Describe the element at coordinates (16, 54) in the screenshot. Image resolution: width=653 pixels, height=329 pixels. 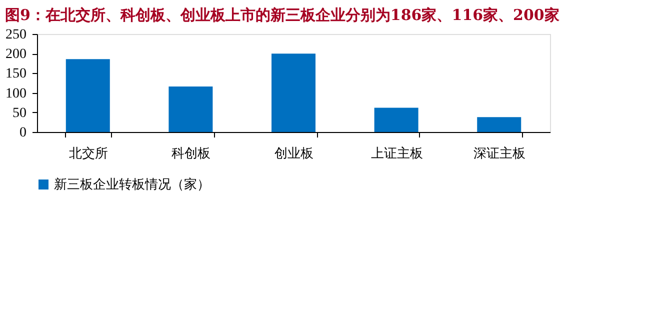
I see `y-tick-label: 200` at that location.